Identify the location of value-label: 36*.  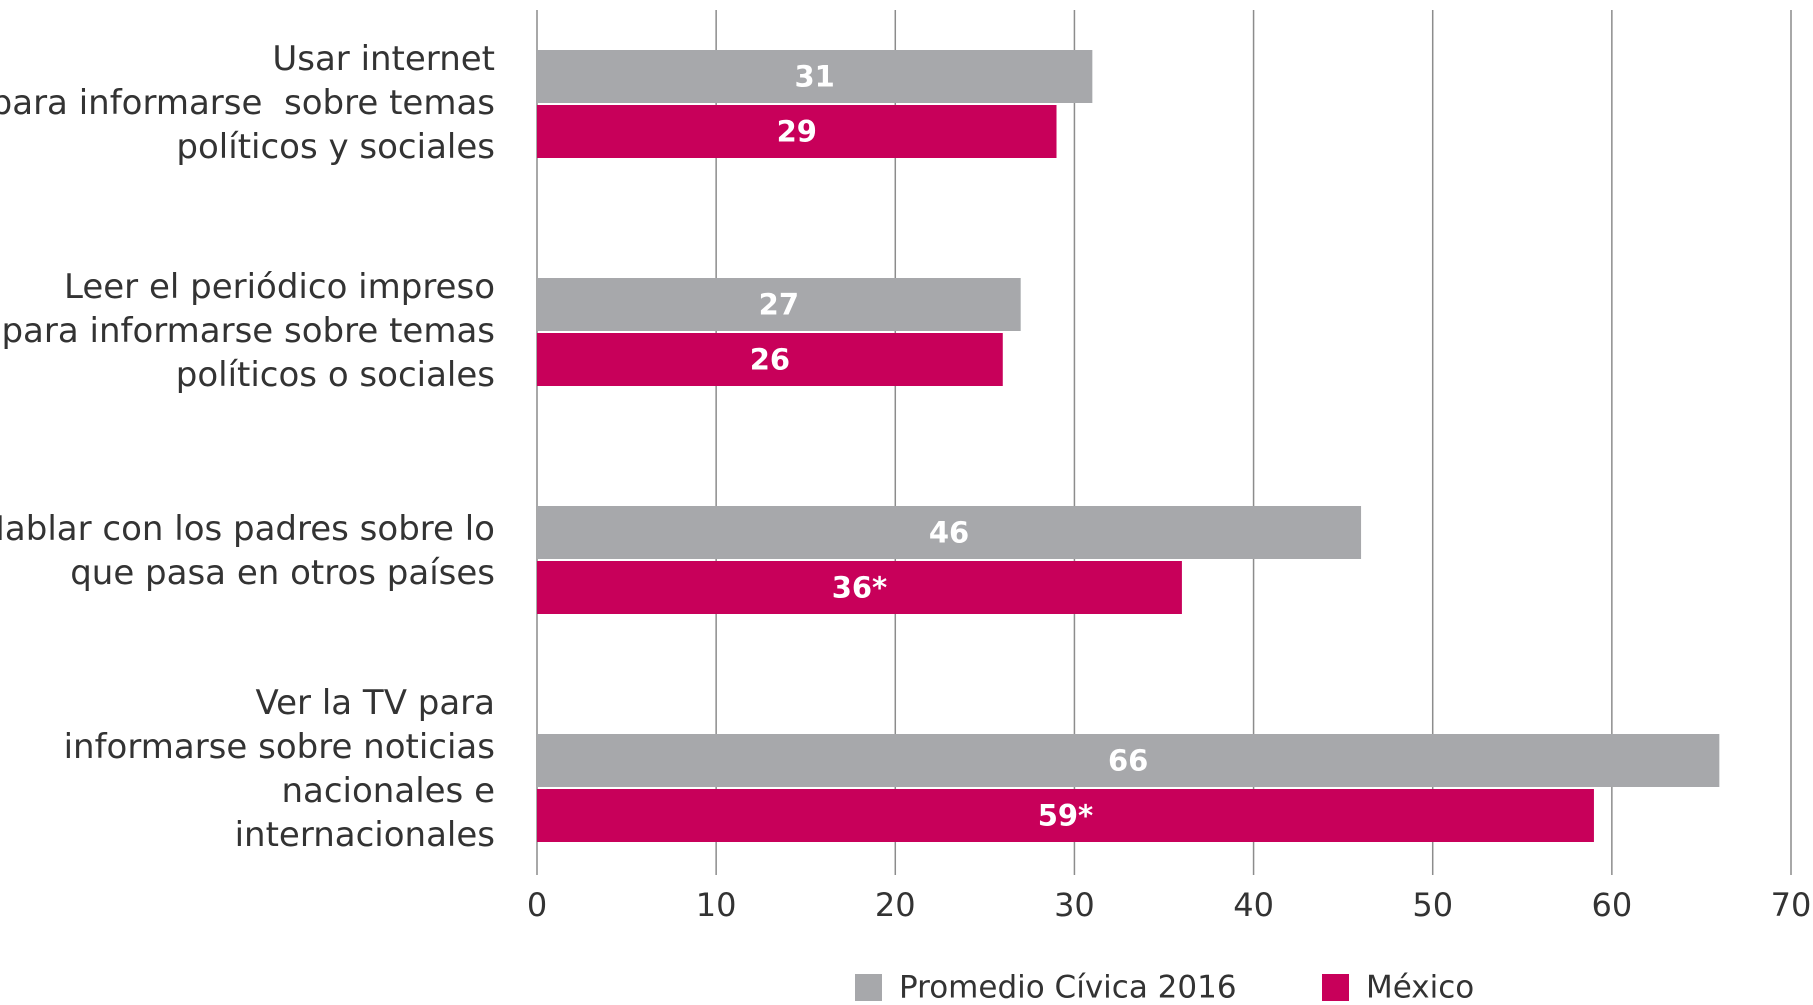
(860, 588).